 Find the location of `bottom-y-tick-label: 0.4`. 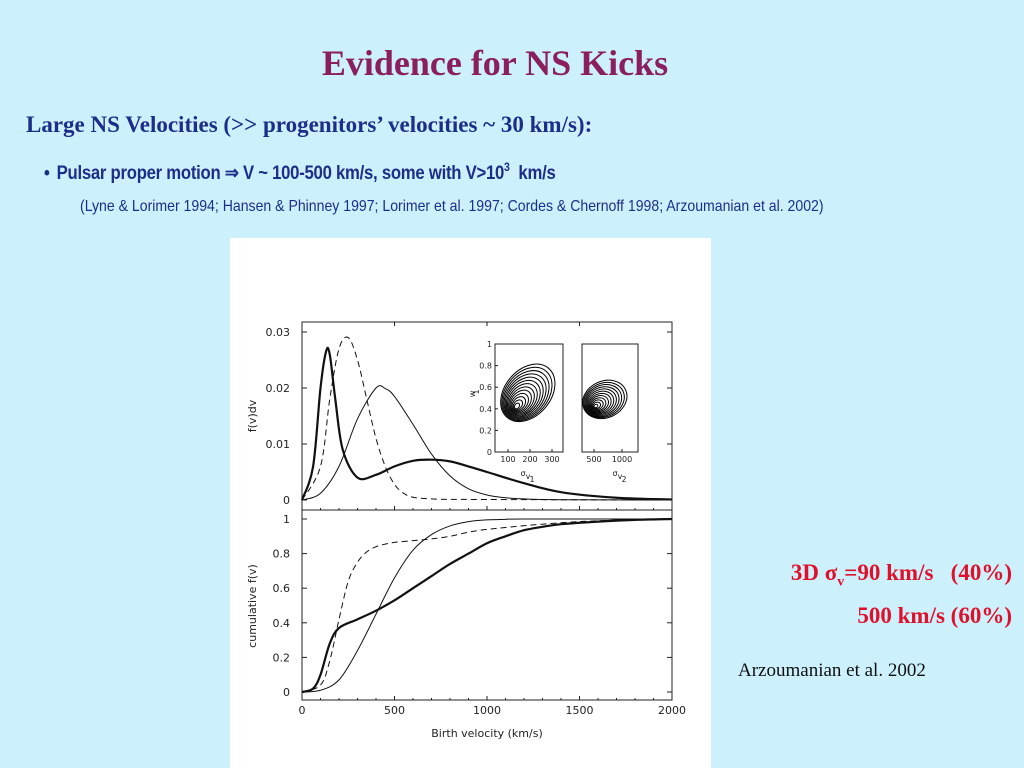

bottom-y-tick-label: 0.4 is located at coordinates (282, 623).